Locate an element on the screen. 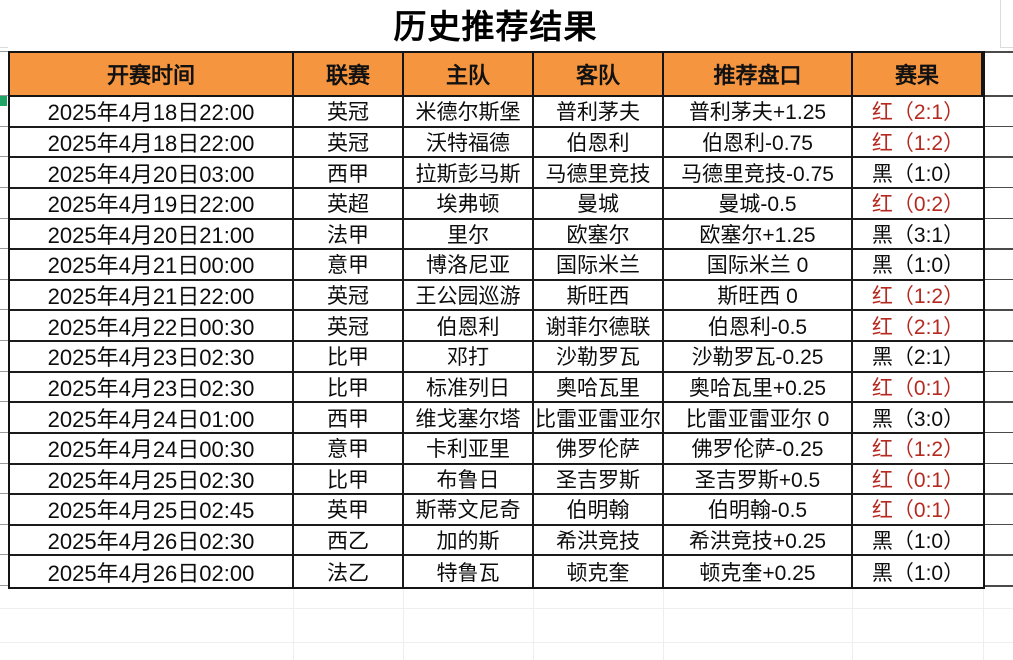 This screenshot has width=1013, height=660. cell-handicap: 国际米兰 0 is located at coordinates (758, 264).